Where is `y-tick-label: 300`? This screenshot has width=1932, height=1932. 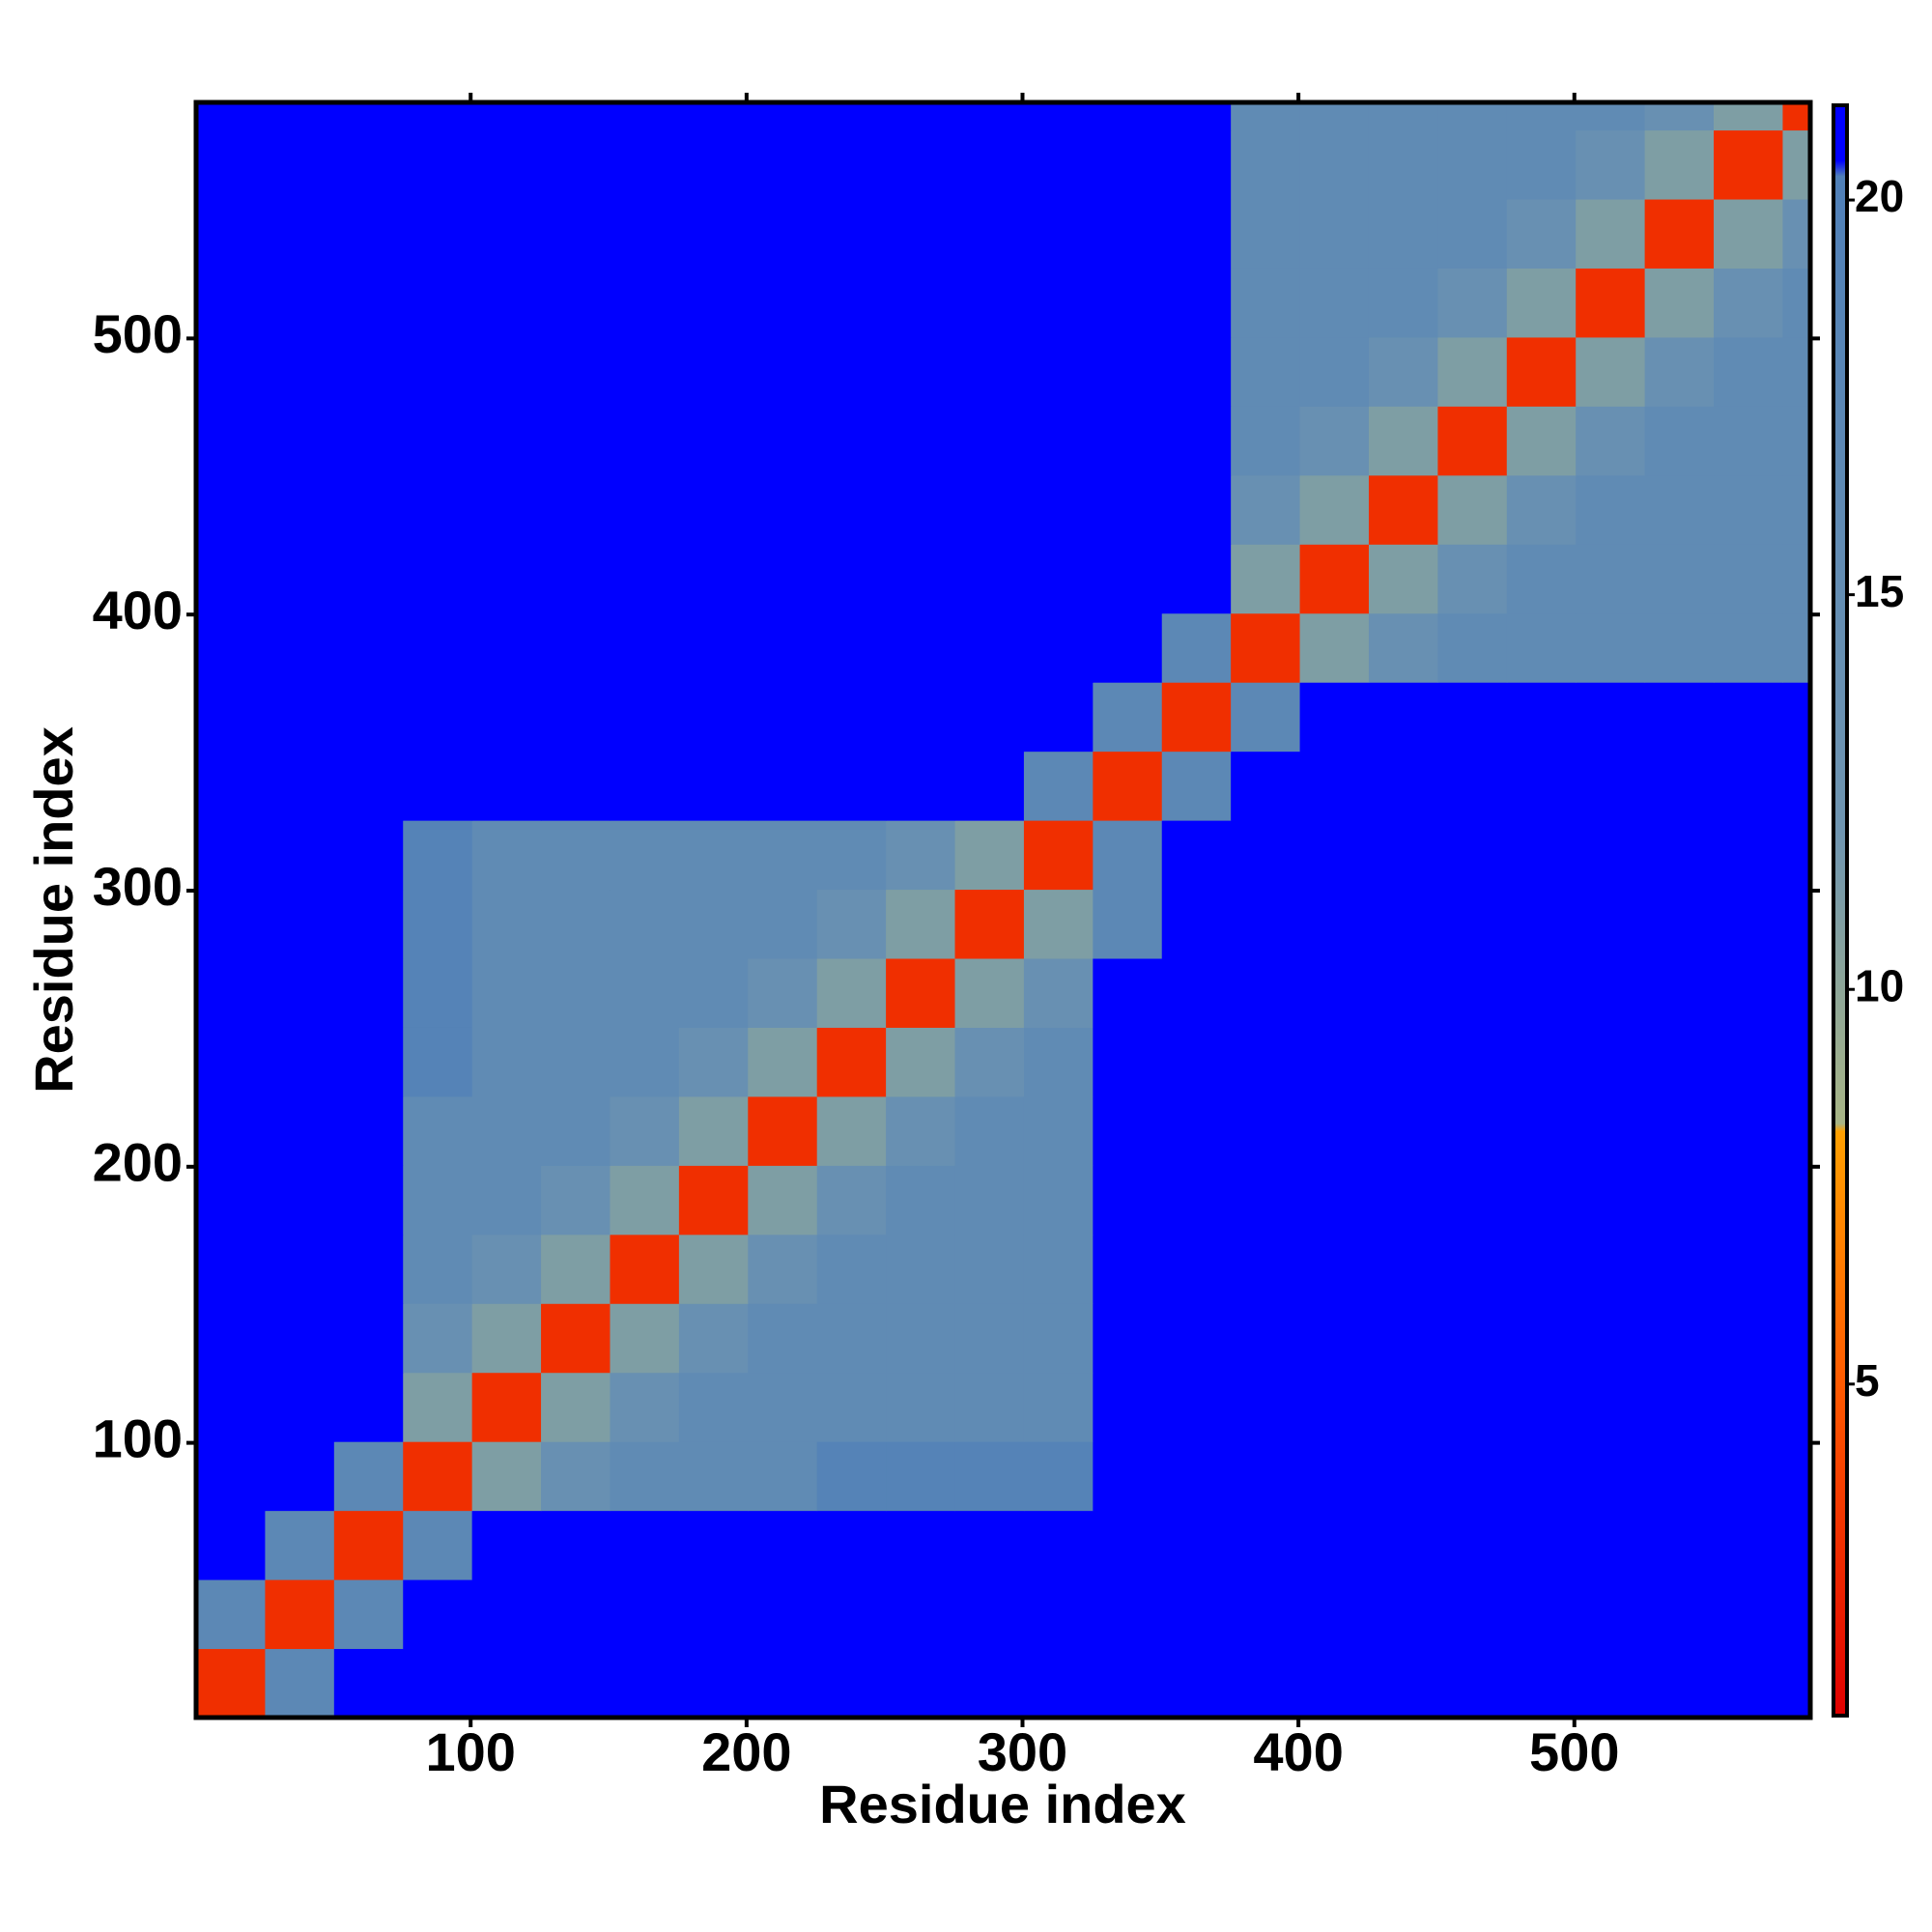 y-tick-label: 300 is located at coordinates (138, 886).